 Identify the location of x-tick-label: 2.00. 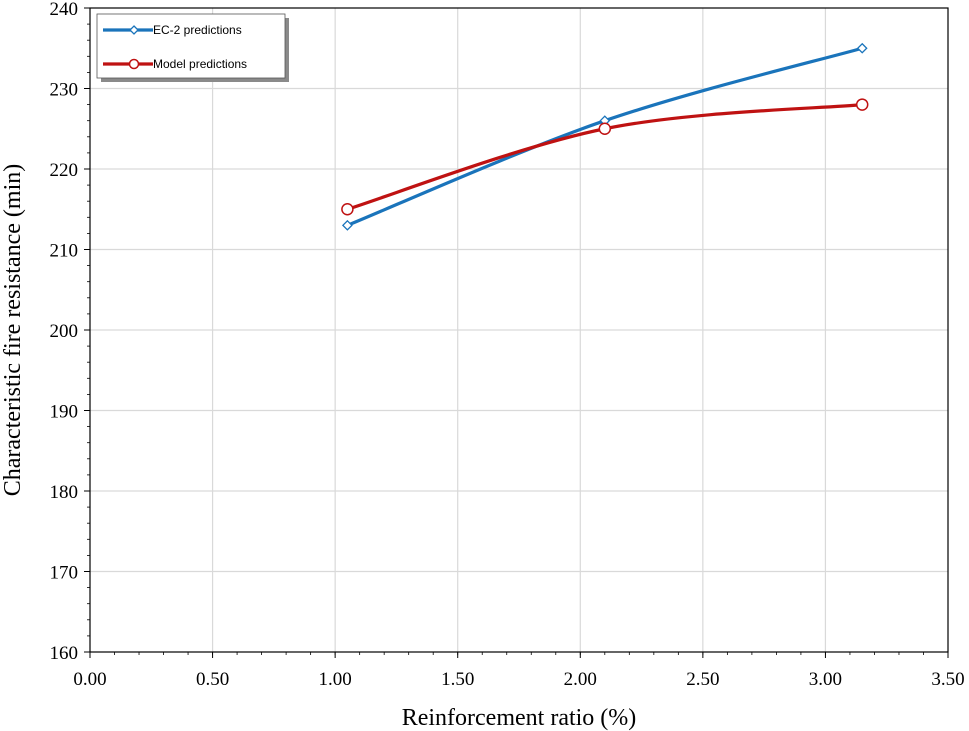
(580, 679).